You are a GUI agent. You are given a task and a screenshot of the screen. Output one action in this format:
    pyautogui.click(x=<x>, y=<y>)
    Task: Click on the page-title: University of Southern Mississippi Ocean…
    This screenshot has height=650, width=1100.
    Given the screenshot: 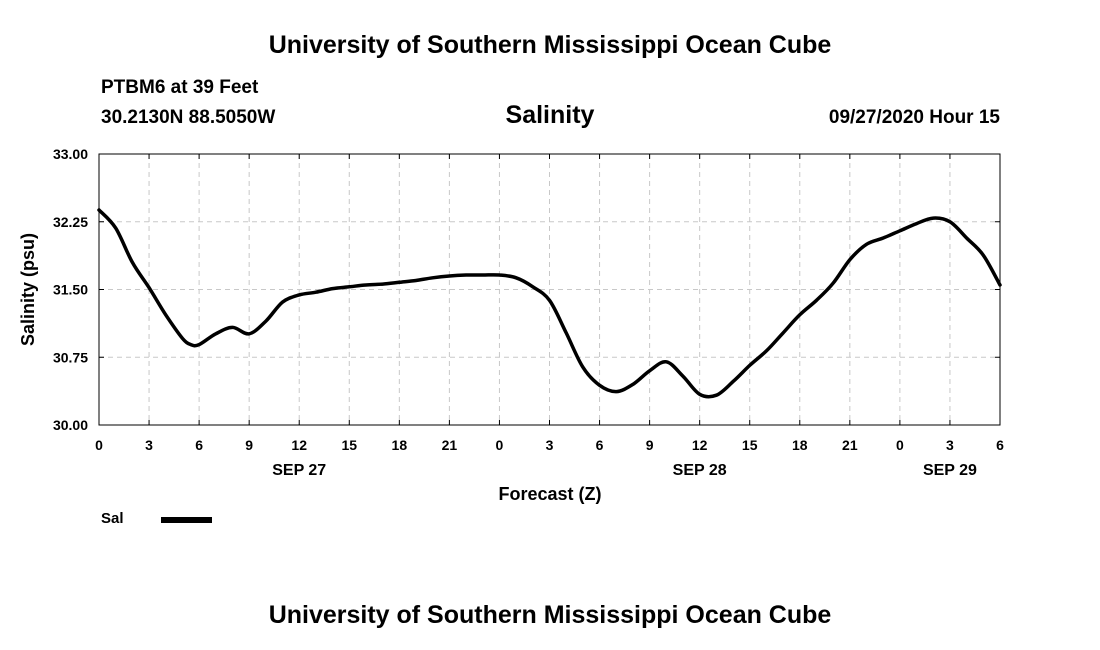 What is the action you would take?
    pyautogui.click(x=550, y=45)
    